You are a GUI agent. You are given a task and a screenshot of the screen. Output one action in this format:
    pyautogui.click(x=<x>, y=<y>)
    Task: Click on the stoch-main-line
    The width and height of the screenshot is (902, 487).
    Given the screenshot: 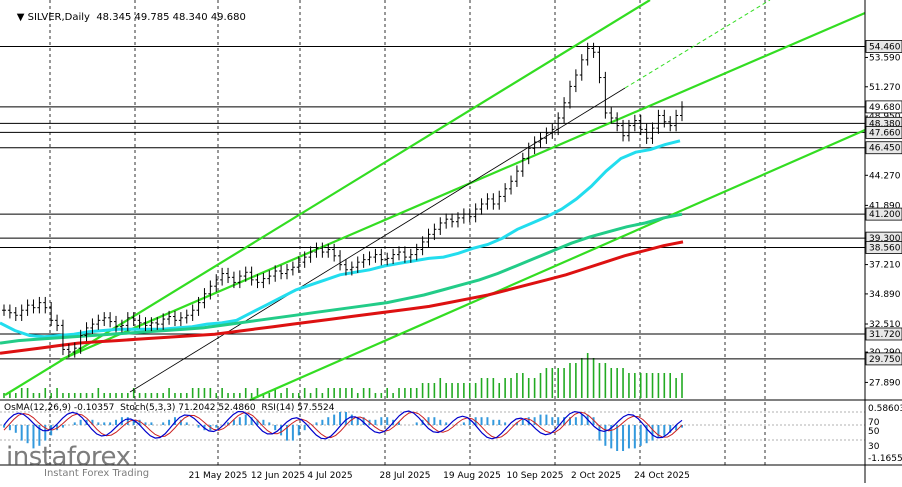 What is the action you would take?
    pyautogui.click(x=343, y=425)
    